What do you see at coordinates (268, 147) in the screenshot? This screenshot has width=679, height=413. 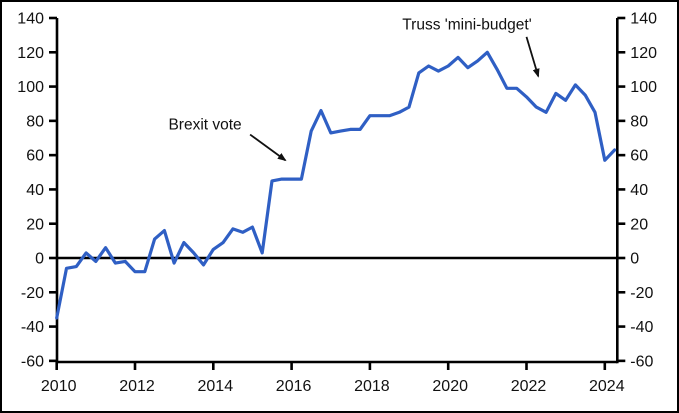 I see `annotation-arrow-brexit-vote` at bounding box center [268, 147].